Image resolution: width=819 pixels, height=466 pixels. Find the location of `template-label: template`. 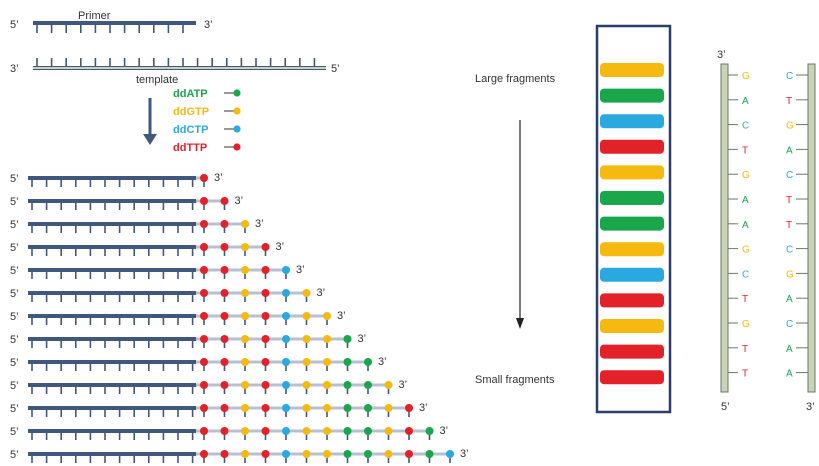

template-label: template is located at coordinates (157, 80).